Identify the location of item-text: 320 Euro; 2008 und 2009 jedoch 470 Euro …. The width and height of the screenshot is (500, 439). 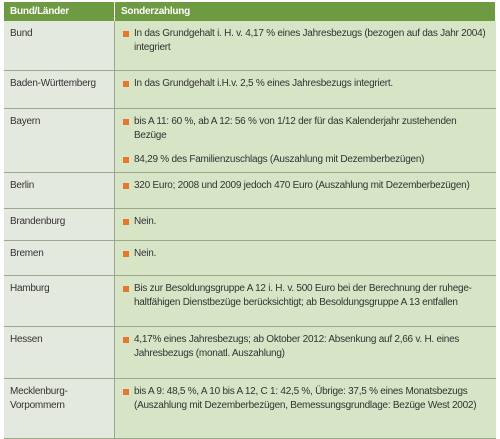
(302, 185).